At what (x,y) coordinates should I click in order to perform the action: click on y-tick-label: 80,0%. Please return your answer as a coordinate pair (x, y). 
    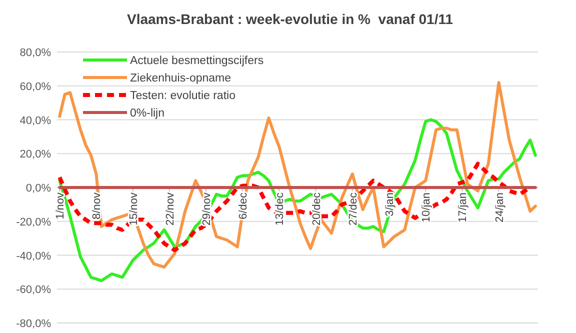
    Looking at the image, I should click on (36, 53).